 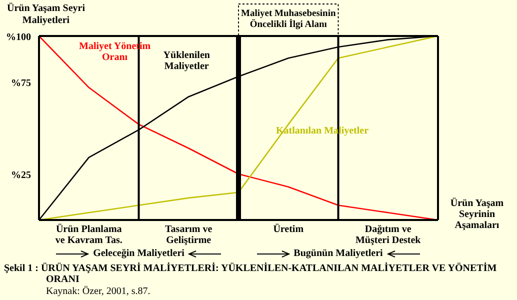 What do you see at coordinates (21, 83) in the screenshot?
I see `y-tick-label: %75` at bounding box center [21, 83].